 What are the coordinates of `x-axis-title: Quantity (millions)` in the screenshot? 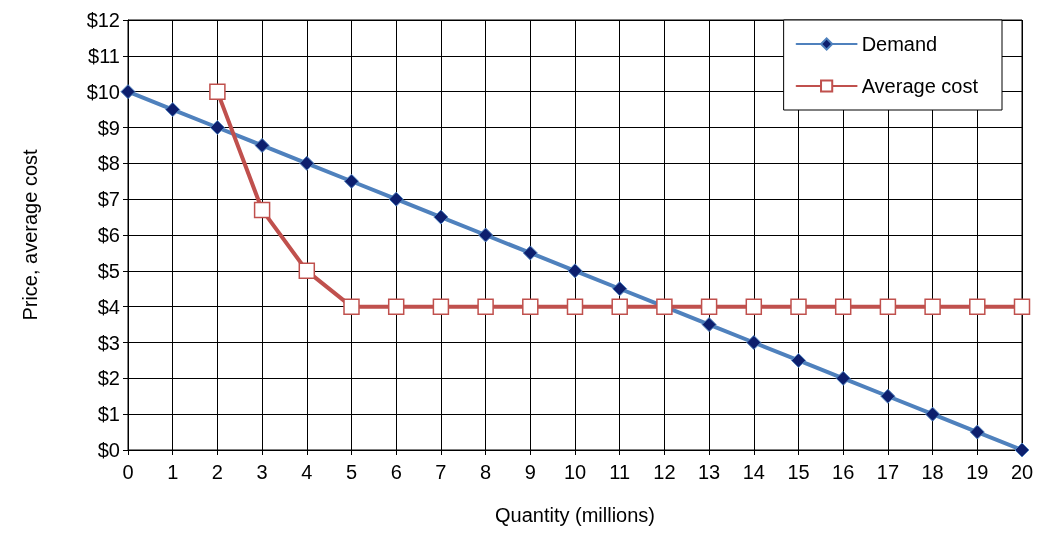 It's located at (575, 515).